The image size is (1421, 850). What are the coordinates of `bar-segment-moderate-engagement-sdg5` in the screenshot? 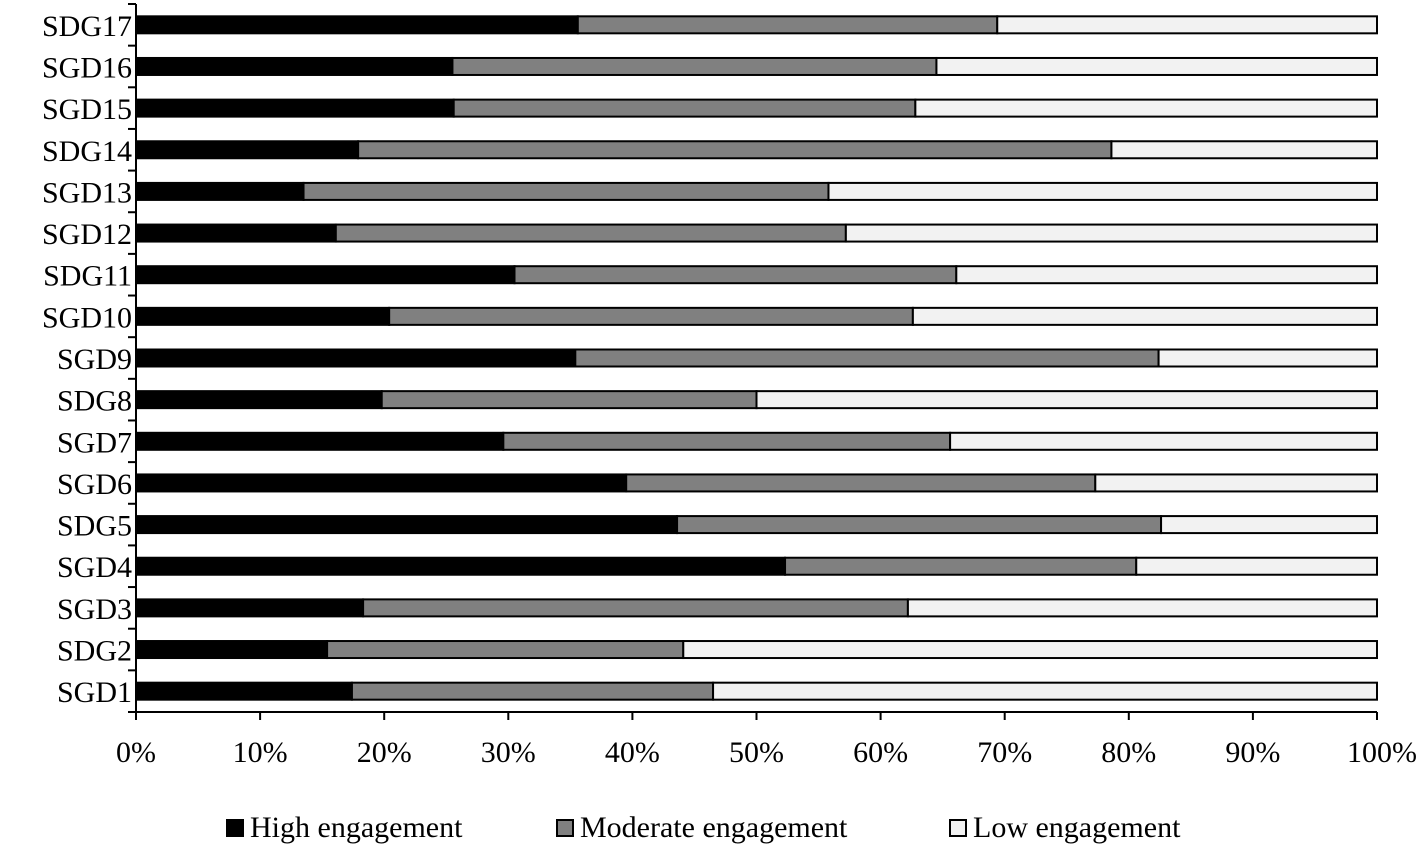 It's located at (919, 525).